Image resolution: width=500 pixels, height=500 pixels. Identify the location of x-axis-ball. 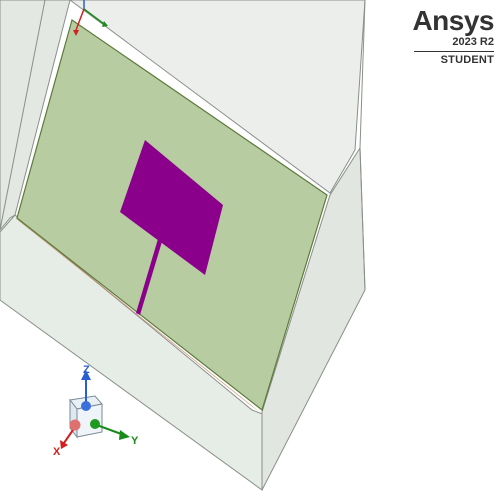
(75, 425).